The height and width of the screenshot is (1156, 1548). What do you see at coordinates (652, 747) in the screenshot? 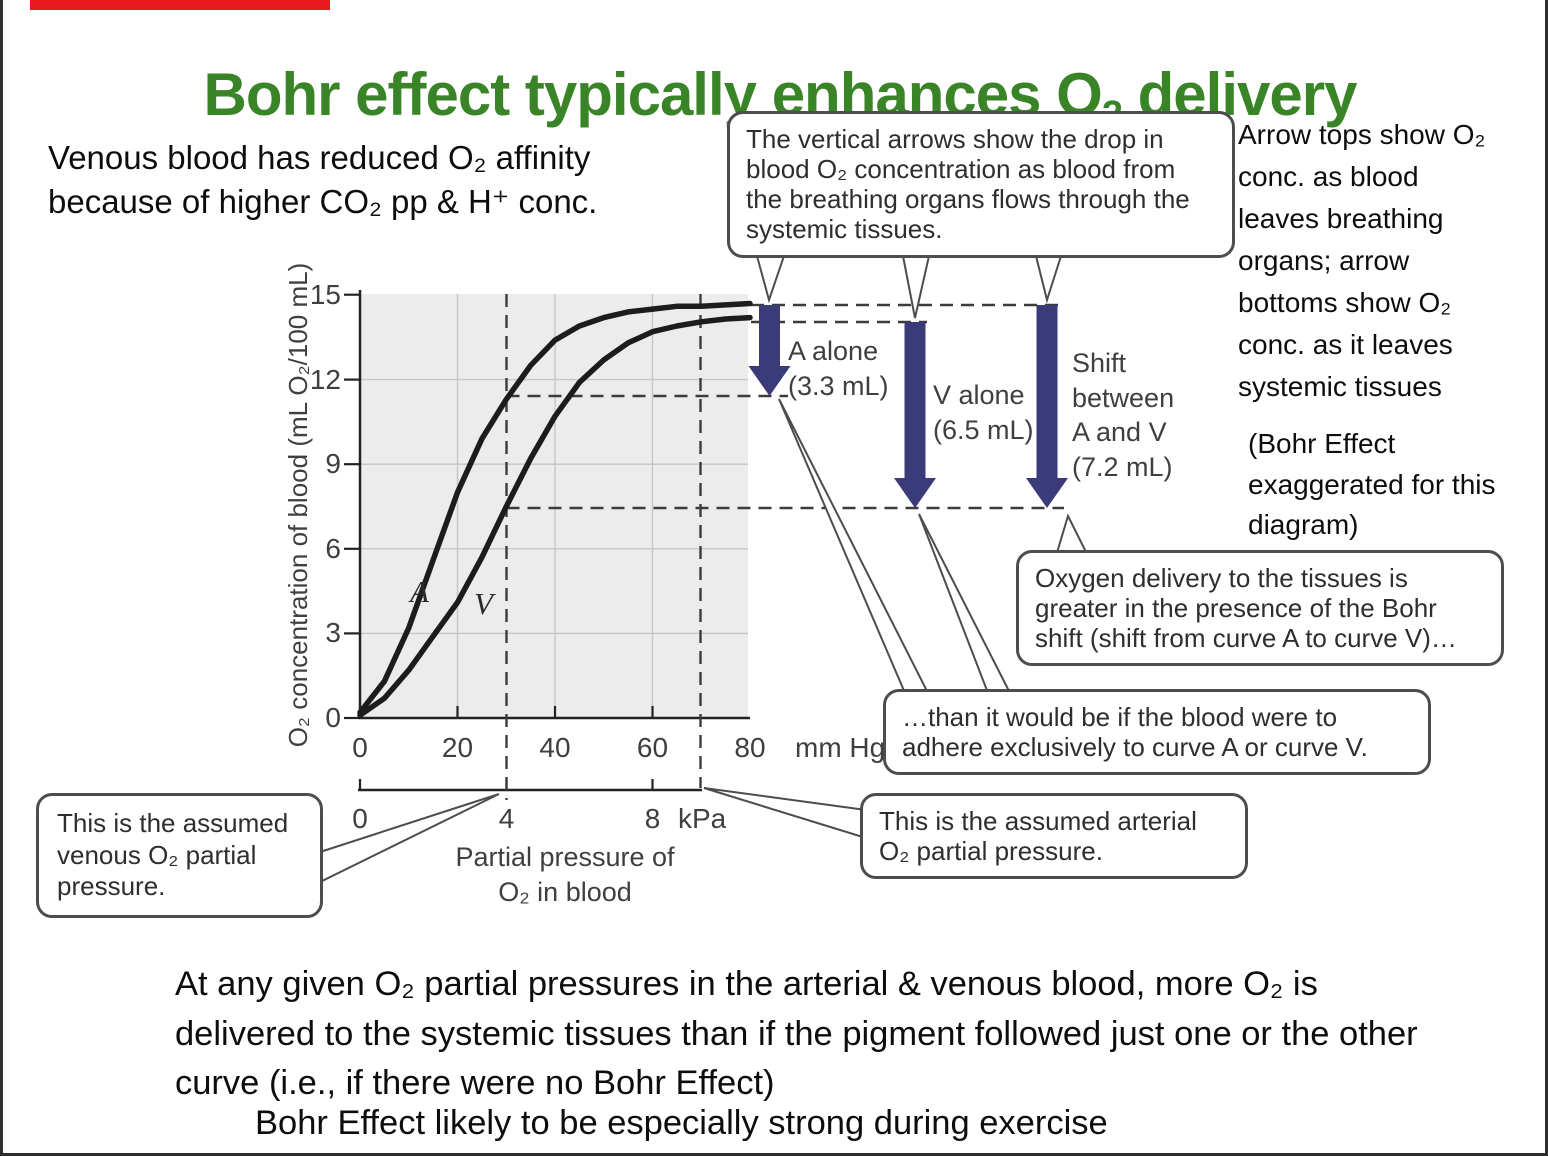
I see `x-tick-60: 60` at bounding box center [652, 747].